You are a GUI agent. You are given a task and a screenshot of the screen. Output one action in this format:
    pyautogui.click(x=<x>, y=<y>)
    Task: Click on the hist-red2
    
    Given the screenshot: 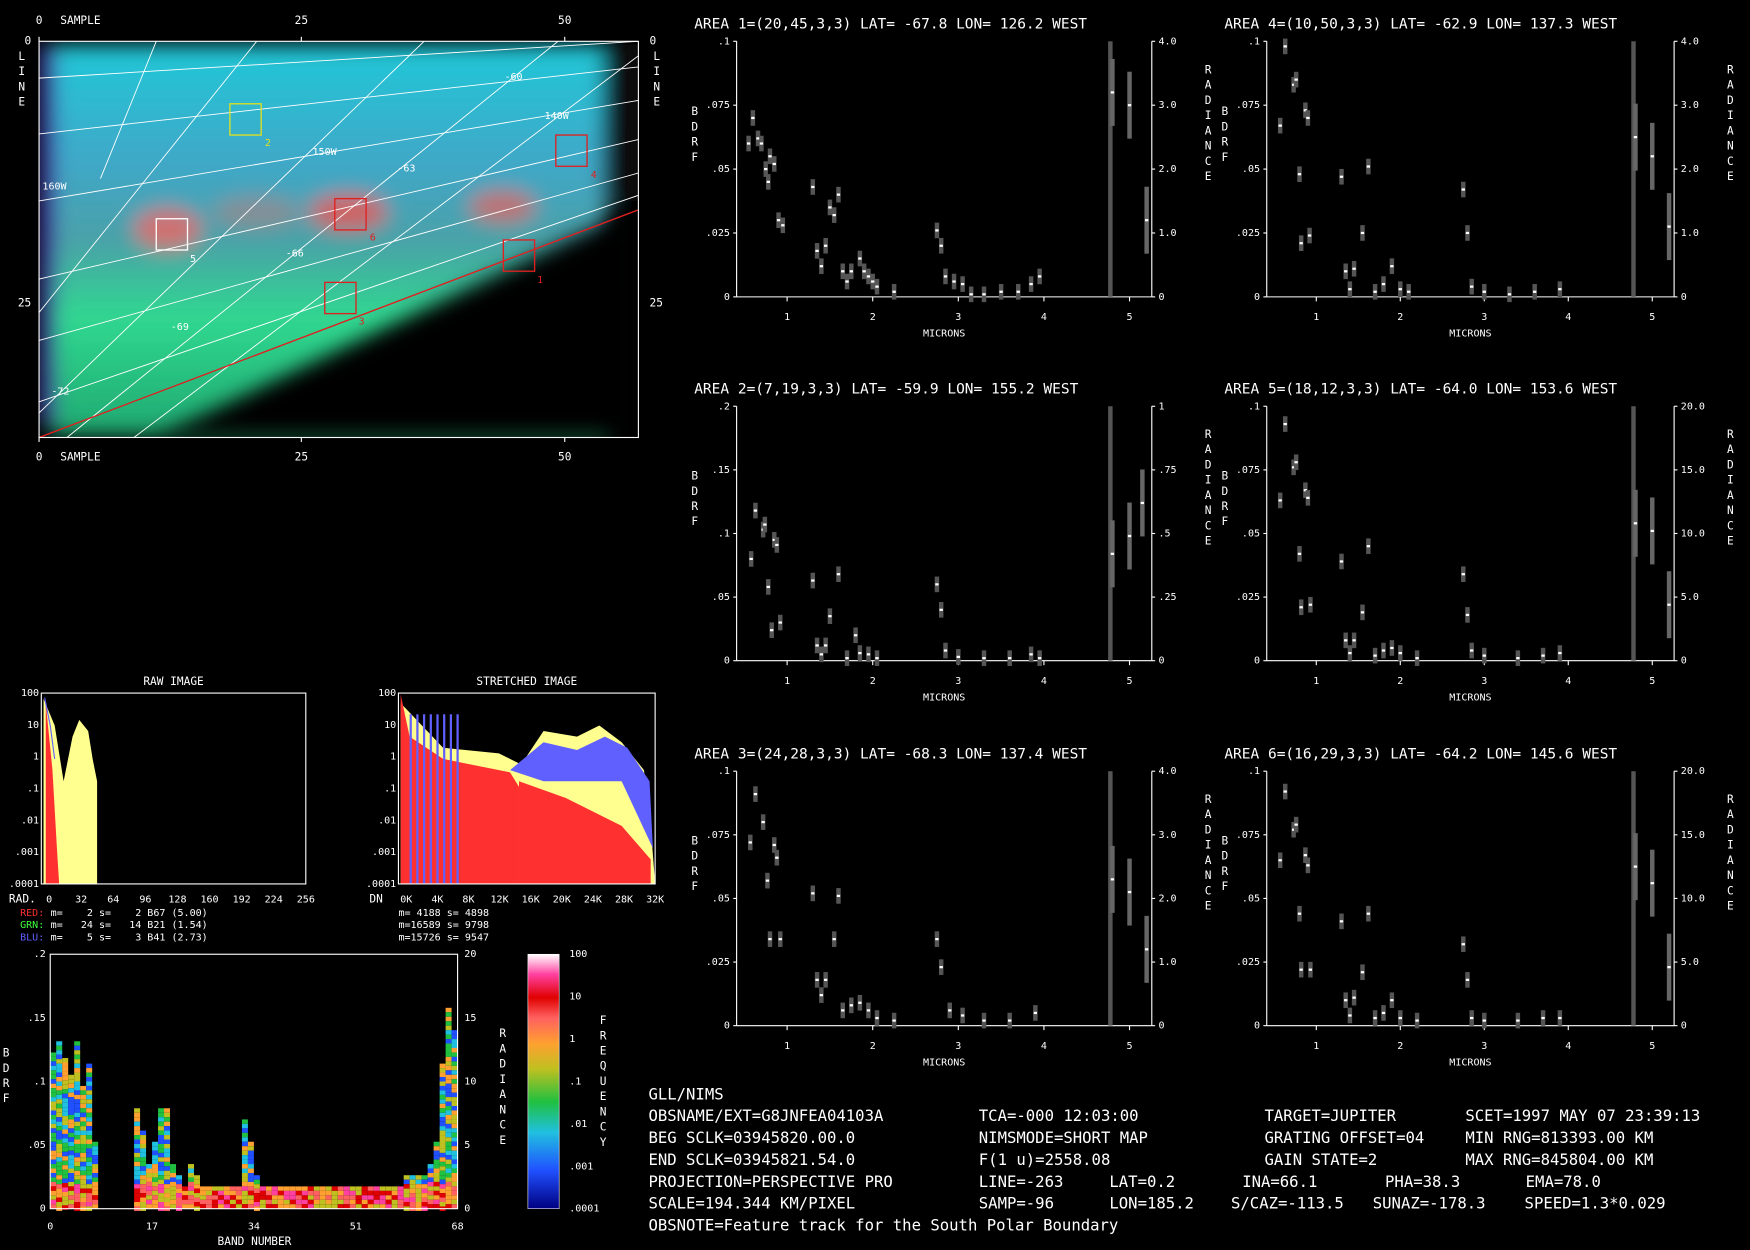 What is the action you would take?
    pyautogui.click(x=584, y=832)
    